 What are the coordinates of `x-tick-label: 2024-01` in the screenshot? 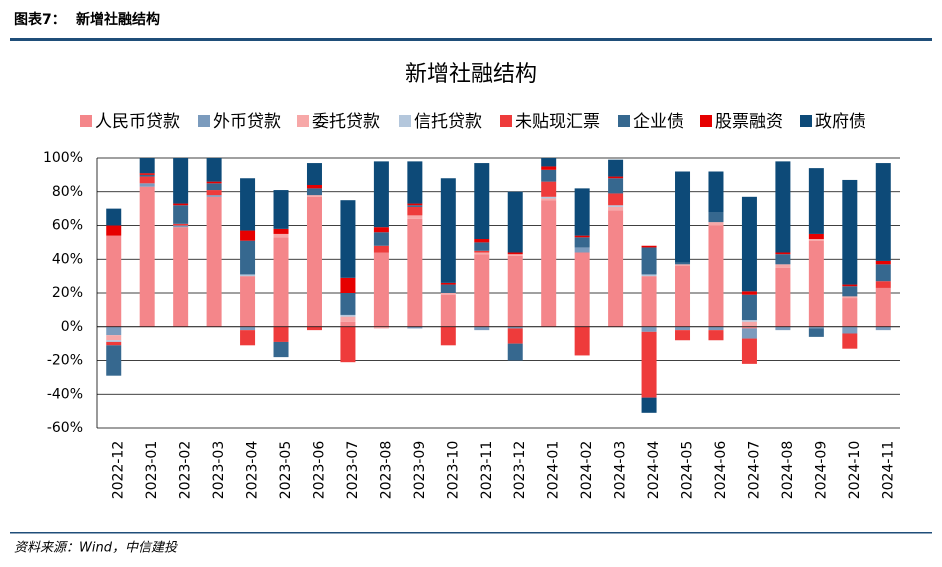 It's located at (554, 470).